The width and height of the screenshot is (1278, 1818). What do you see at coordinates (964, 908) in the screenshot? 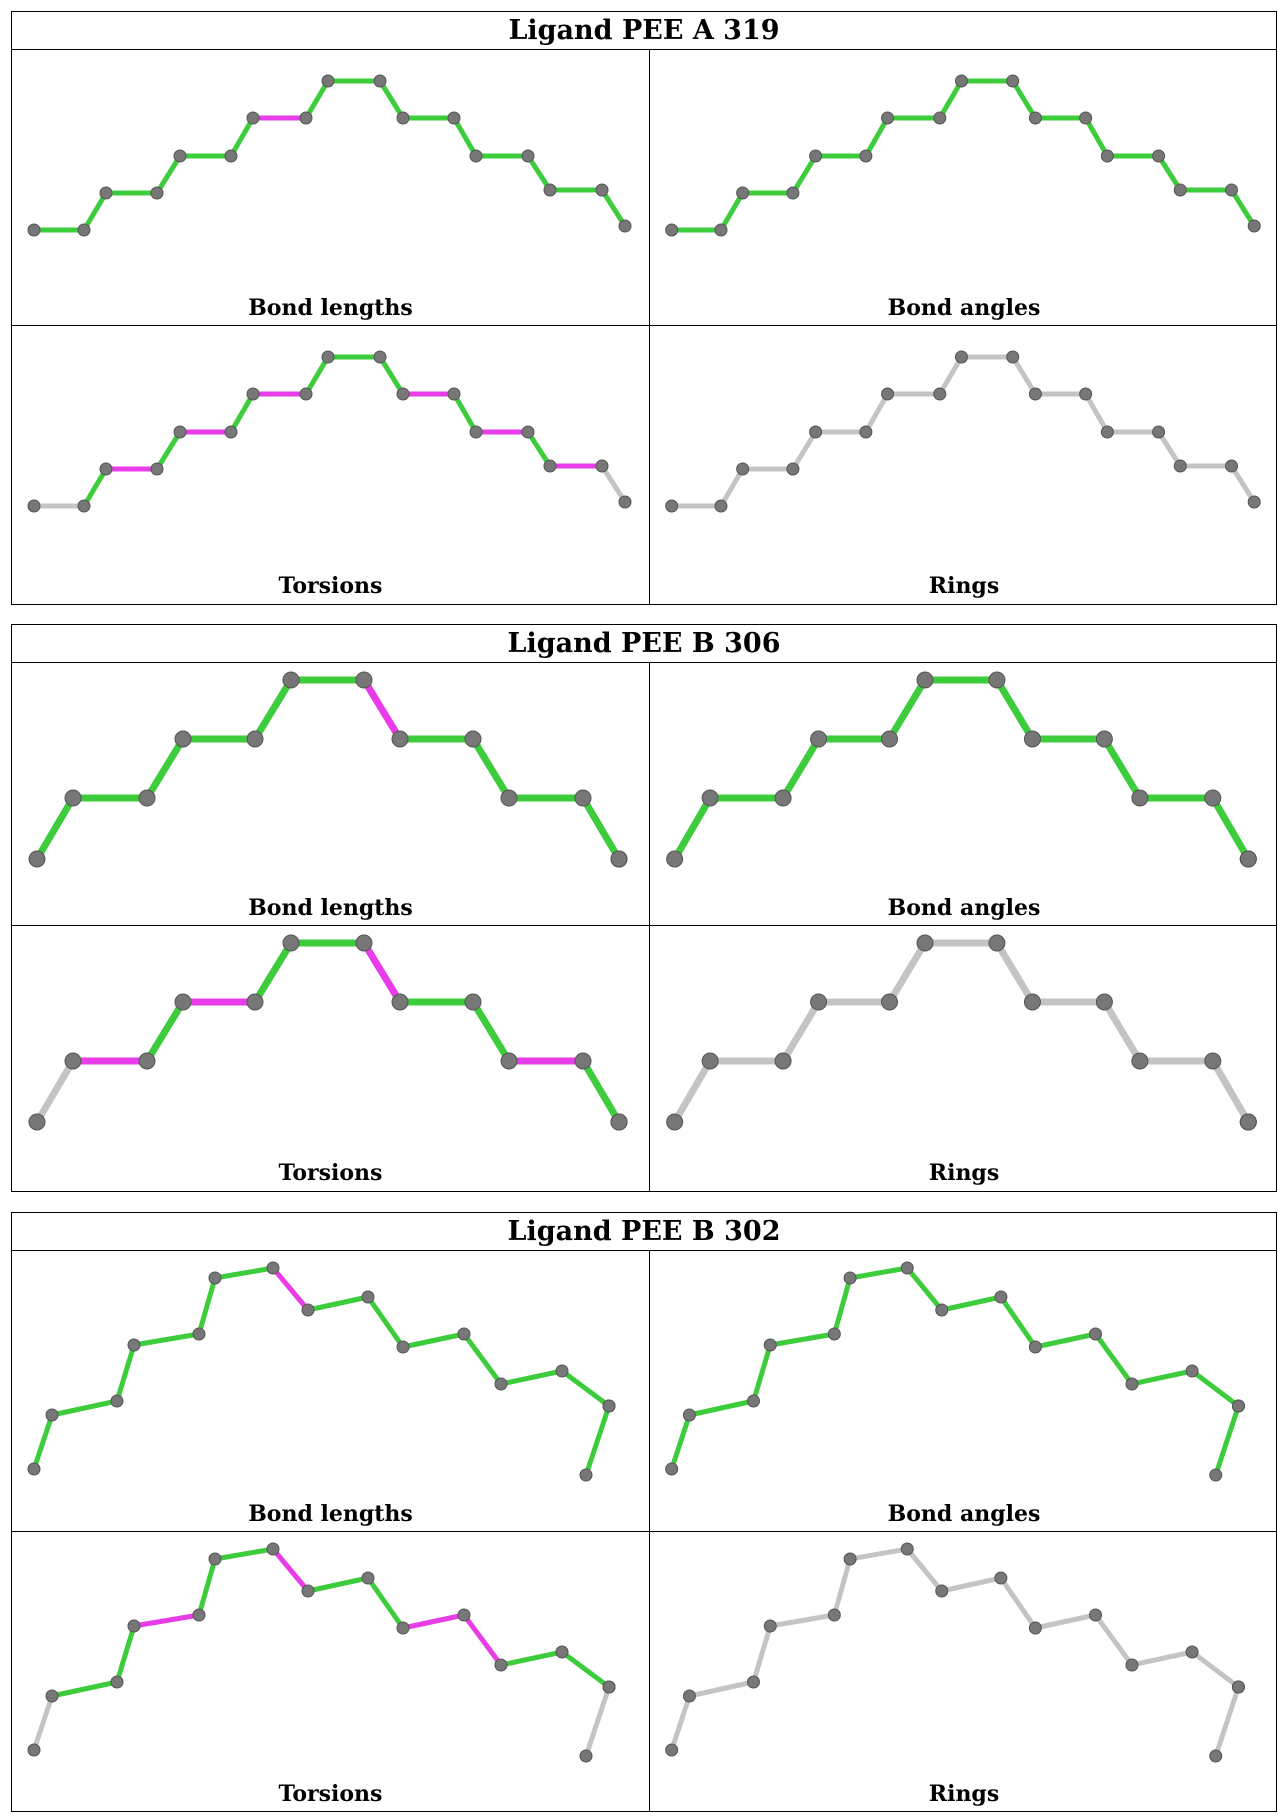
I see `bond-angles-label: Bond angles` at bounding box center [964, 908].